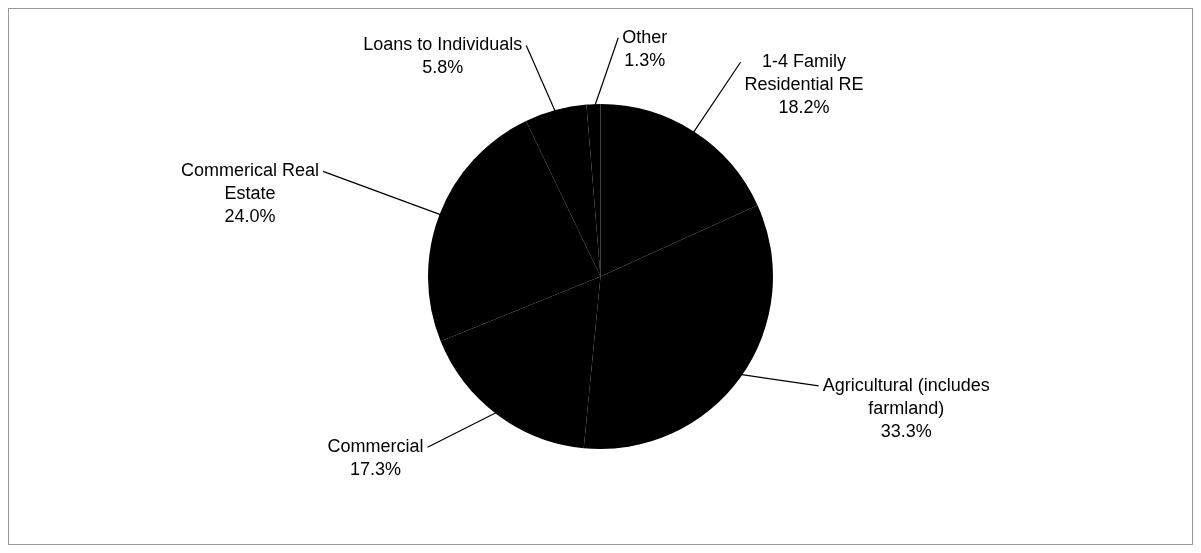 The height and width of the screenshot is (553, 1201). Describe the element at coordinates (804, 73) in the screenshot. I see `slice-label: 1-4 Family Residential RE` at that location.